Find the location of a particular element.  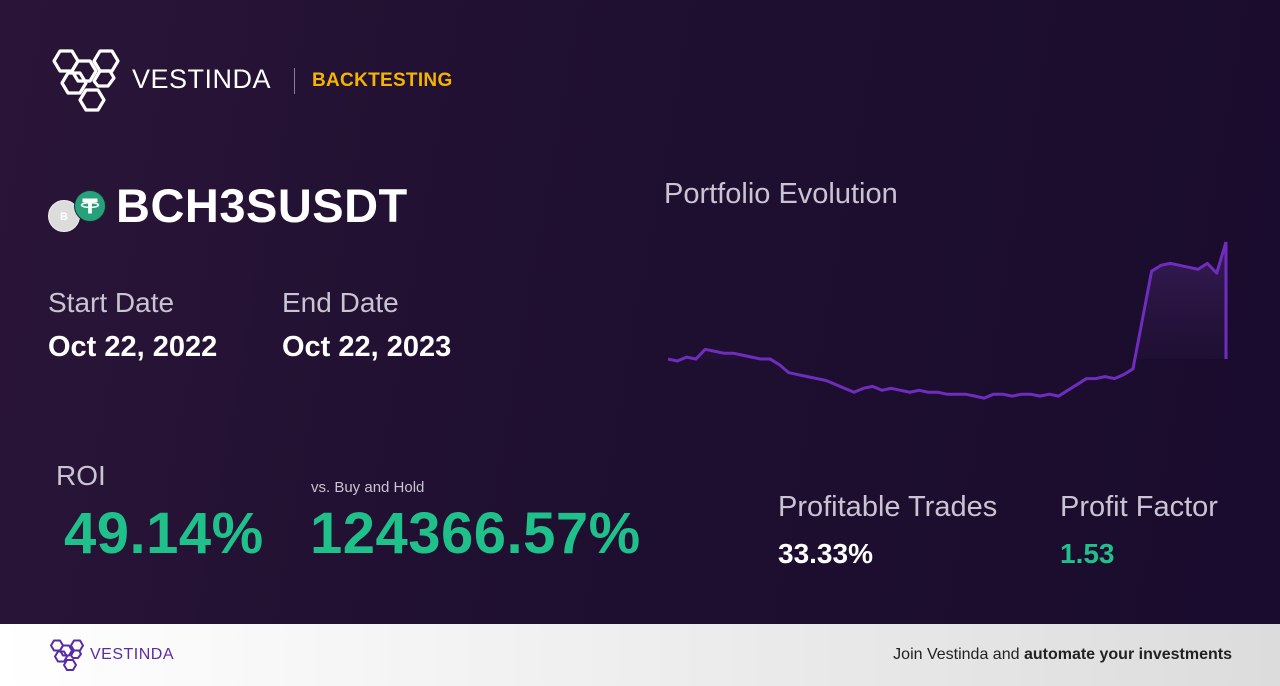

portfolio-line is located at coordinates (947, 320).